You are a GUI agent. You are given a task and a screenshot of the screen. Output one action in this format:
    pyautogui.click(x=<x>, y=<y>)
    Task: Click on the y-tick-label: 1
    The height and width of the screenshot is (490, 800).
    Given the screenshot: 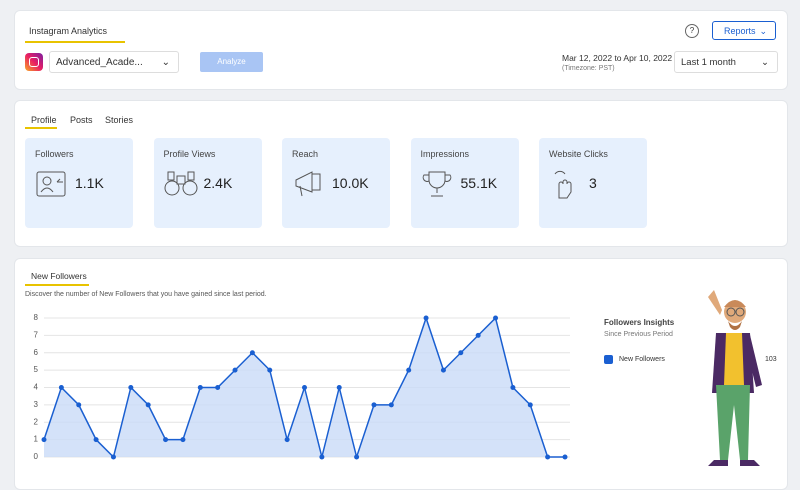 What is the action you would take?
    pyautogui.click(x=36, y=439)
    